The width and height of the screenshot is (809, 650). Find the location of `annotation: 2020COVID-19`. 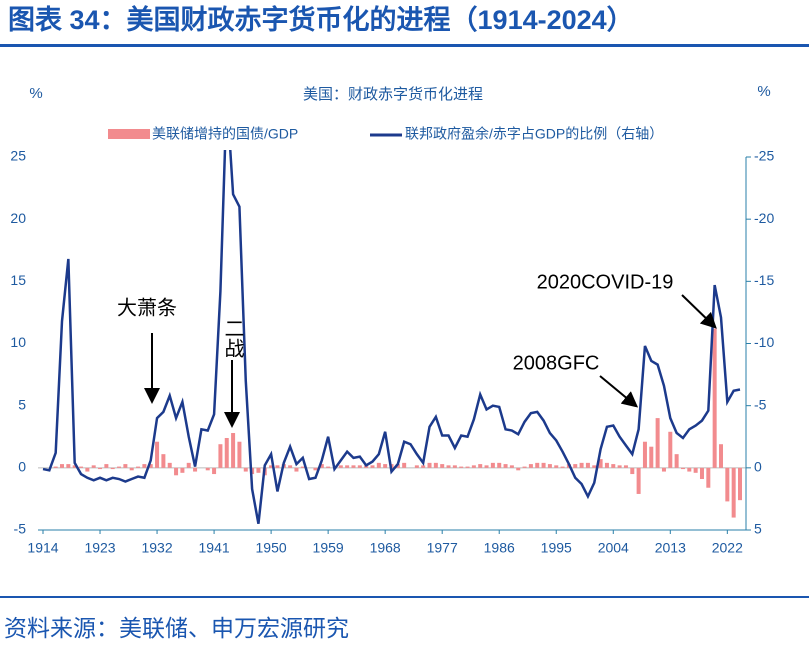

annotation: 2020COVID-19 is located at coordinates (605, 282).